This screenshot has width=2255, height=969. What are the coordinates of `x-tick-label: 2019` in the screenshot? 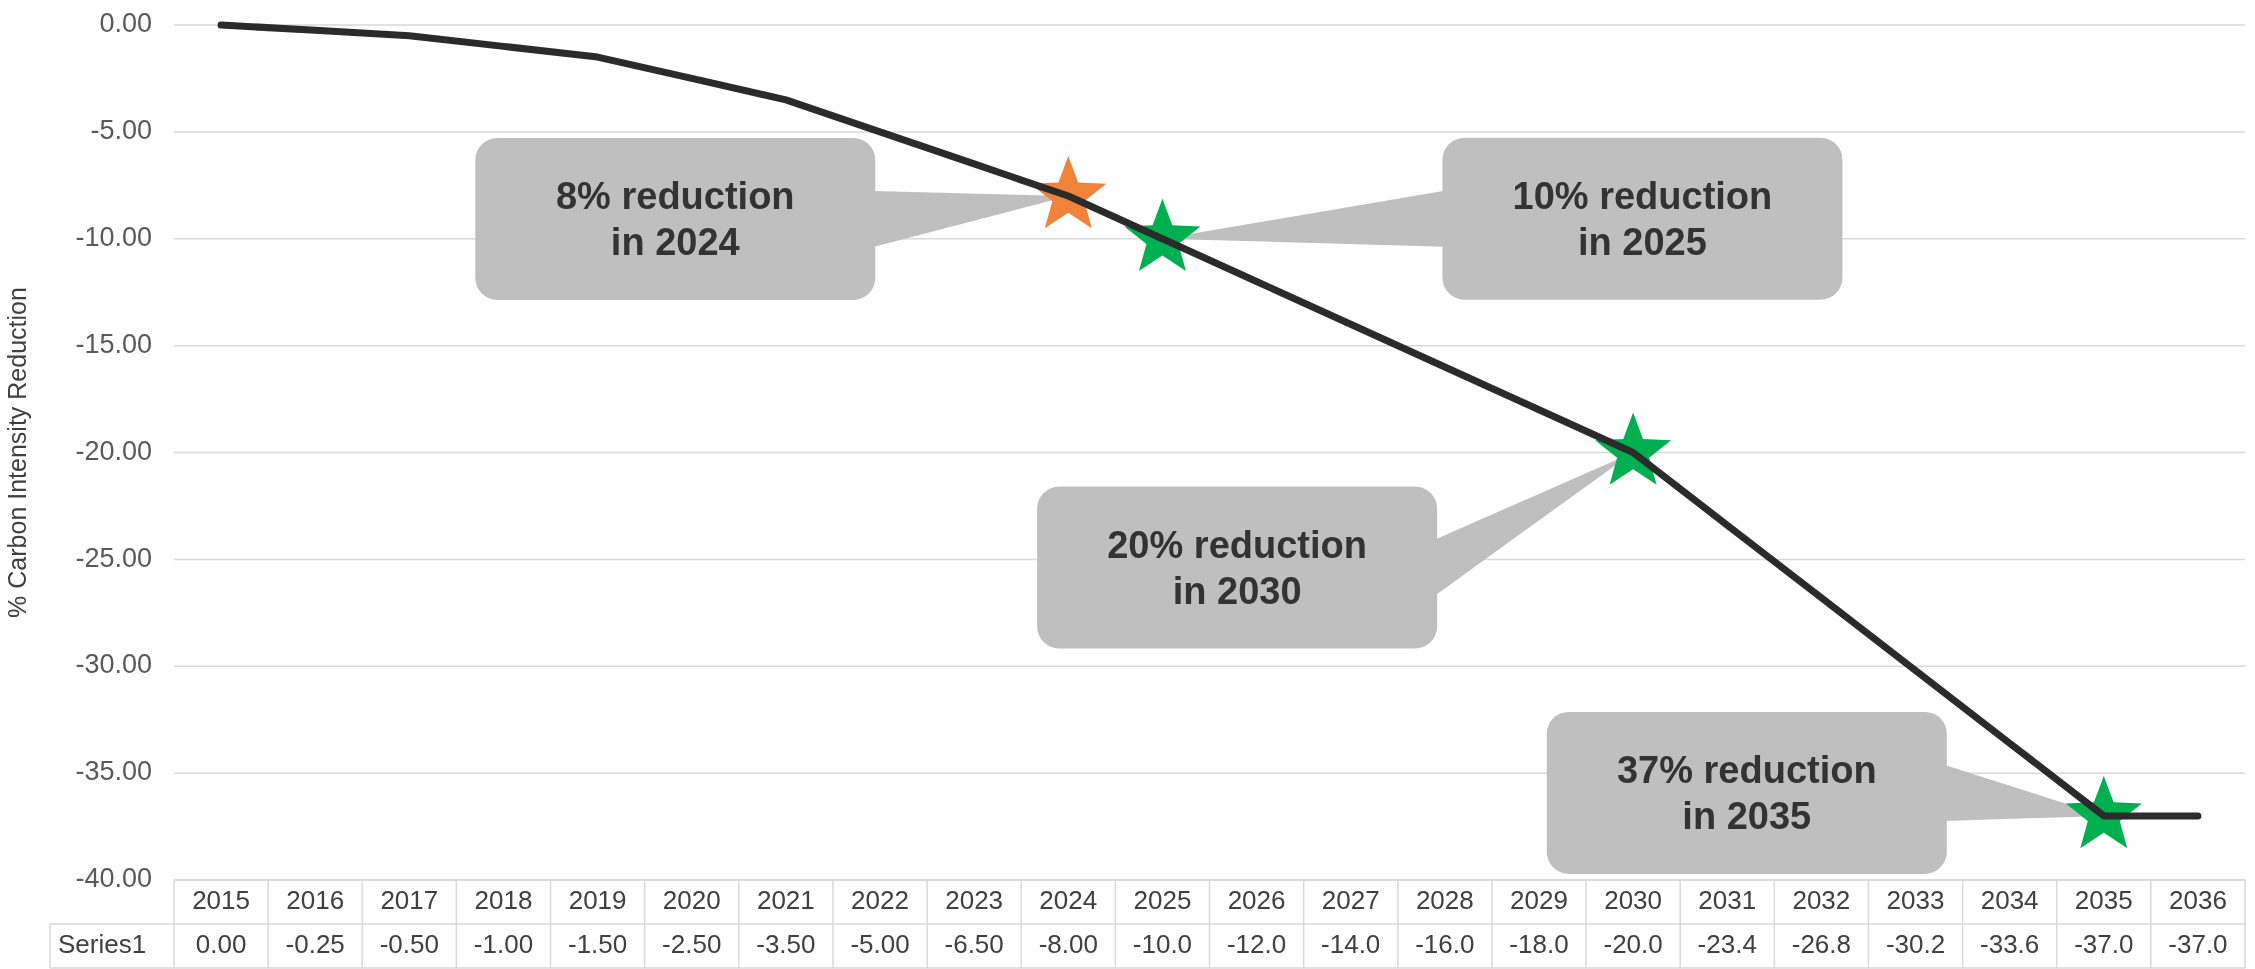 It's located at (597, 899).